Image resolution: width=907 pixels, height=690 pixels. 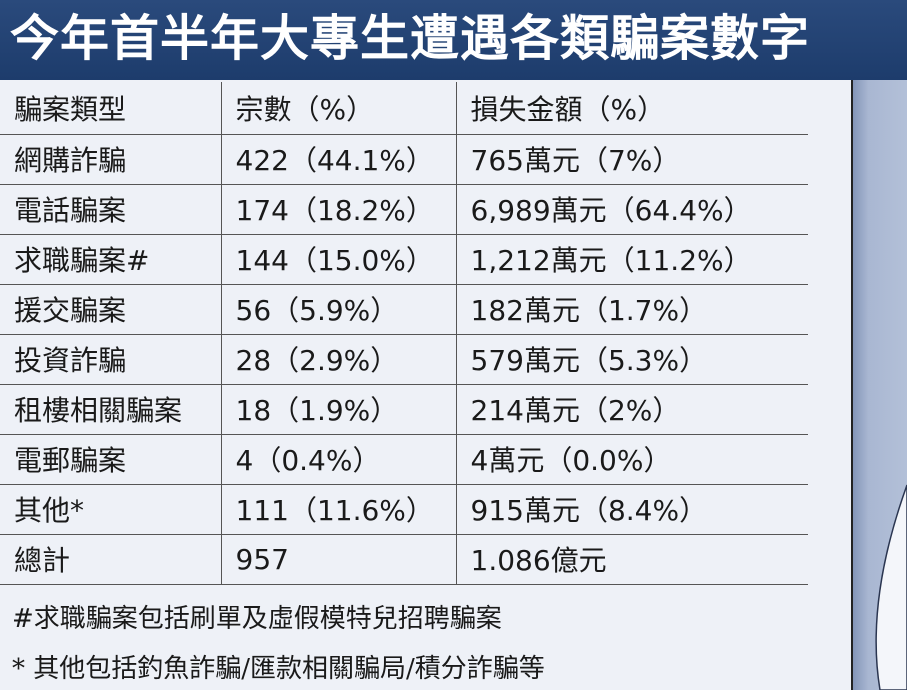 I want to click on table-row: 援交騙案 56（5.9%） 182萬元（1.7%）, so click(x=404, y=309).